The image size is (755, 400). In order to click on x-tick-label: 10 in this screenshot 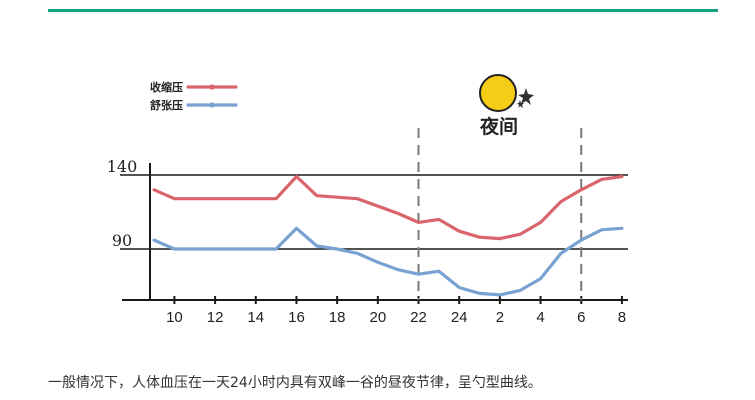, I will do `click(174, 317)`.